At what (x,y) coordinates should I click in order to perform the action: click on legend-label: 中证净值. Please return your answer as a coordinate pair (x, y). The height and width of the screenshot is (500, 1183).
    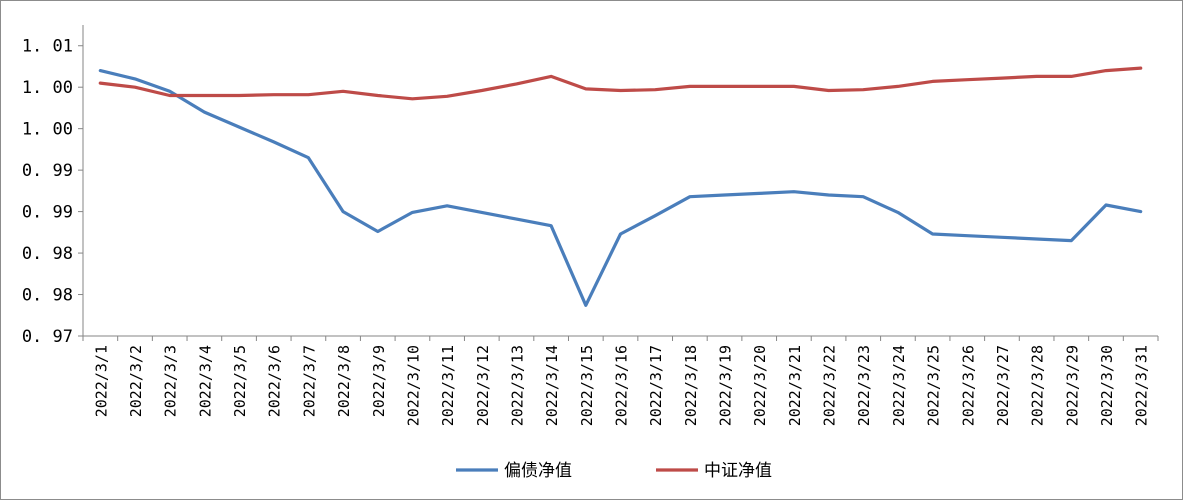
    Looking at the image, I should click on (738, 471).